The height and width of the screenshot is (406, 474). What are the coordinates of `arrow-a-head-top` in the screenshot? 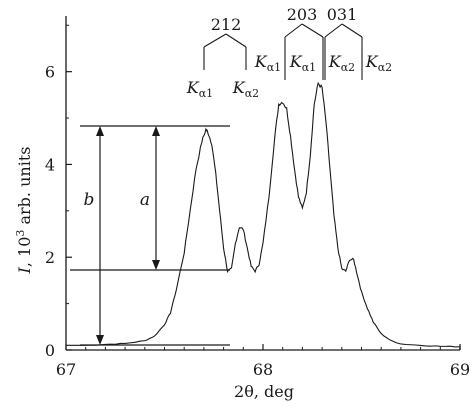 It's located at (156, 131).